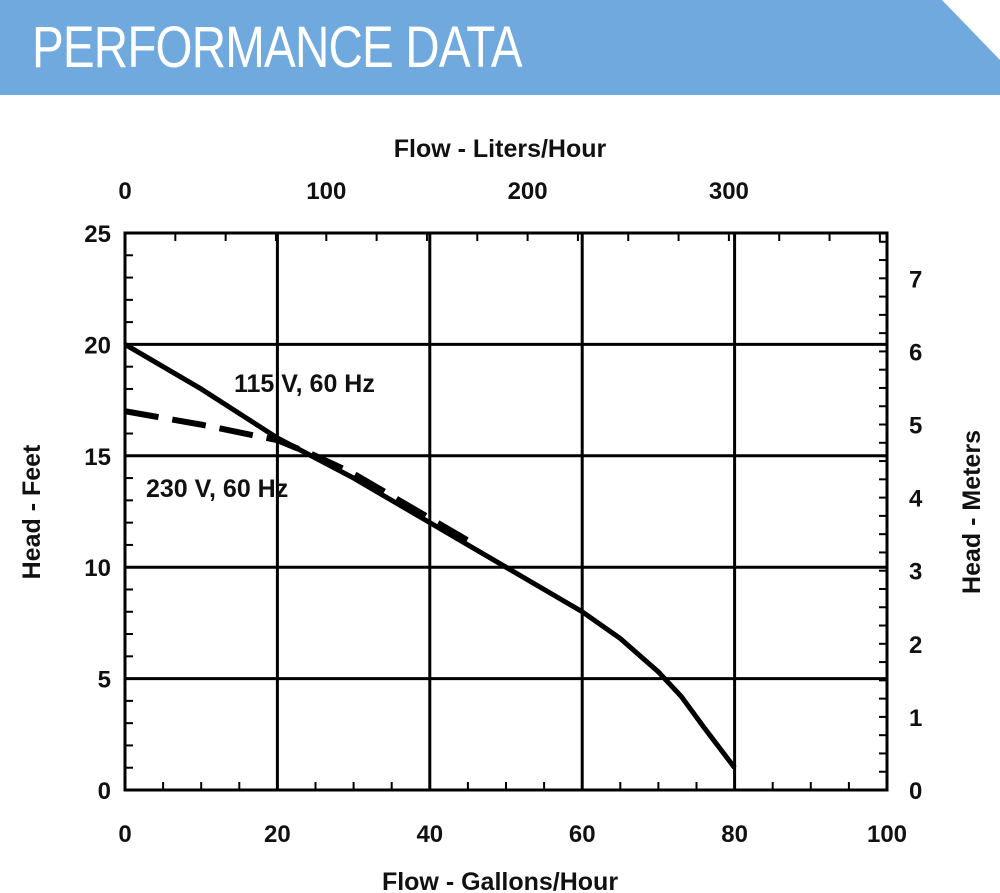  What do you see at coordinates (97, 457) in the screenshot?
I see `y-left-tick-label: 15` at bounding box center [97, 457].